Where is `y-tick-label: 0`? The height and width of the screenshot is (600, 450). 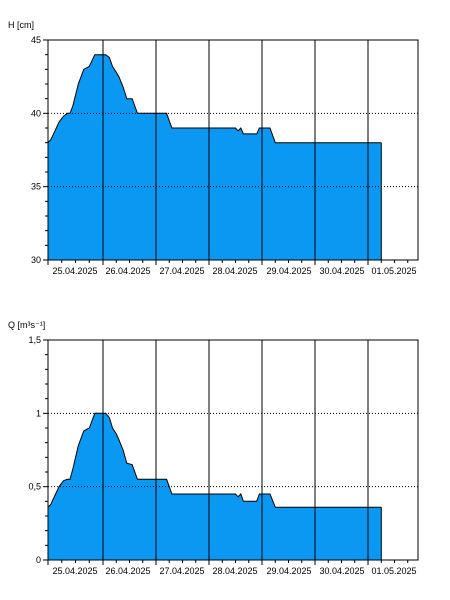 y-tick-label: 0 is located at coordinates (38, 560).